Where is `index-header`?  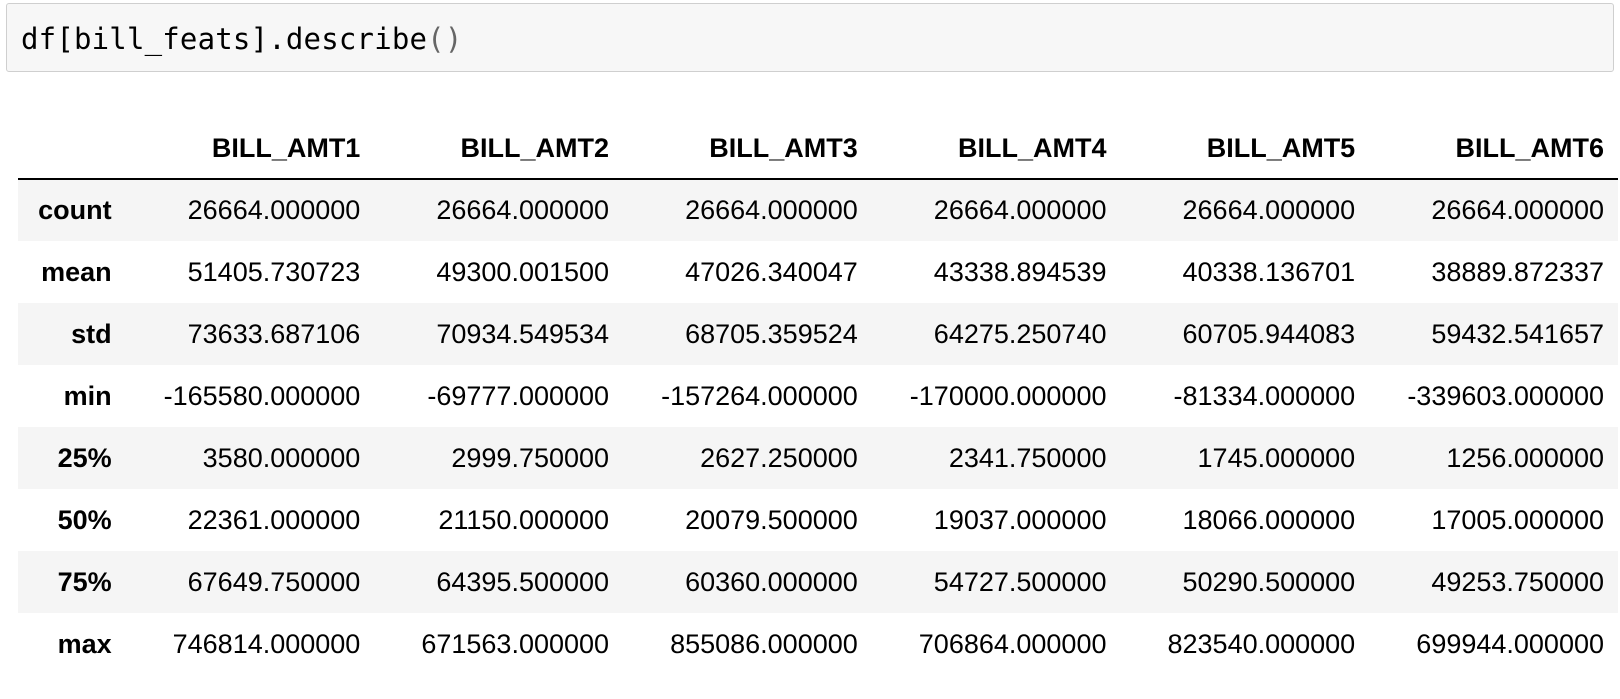
index-header is located at coordinates (72, 149).